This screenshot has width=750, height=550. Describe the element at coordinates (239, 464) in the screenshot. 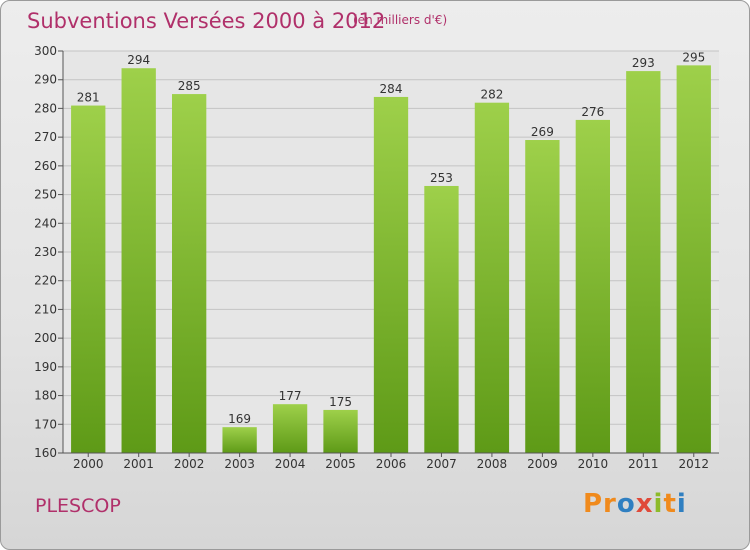

I see `x-tick-label: 2003` at that location.